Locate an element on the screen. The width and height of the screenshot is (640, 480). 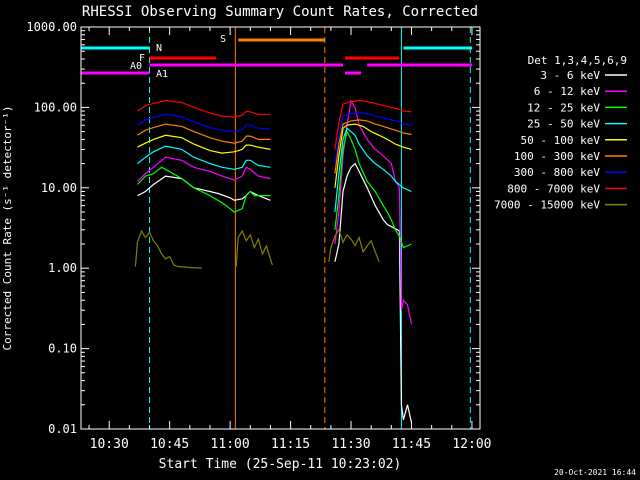
y-tick-label: 0.10 is located at coordinates (62, 349).